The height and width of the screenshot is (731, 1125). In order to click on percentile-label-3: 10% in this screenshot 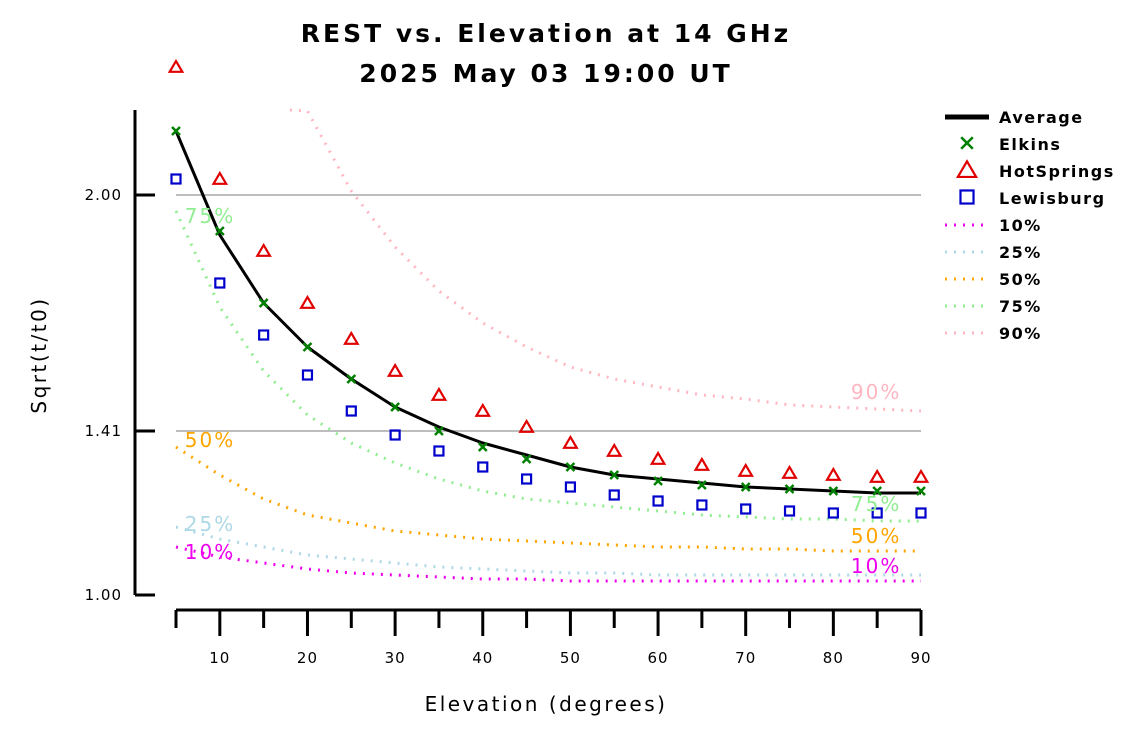, I will do `click(210, 552)`.